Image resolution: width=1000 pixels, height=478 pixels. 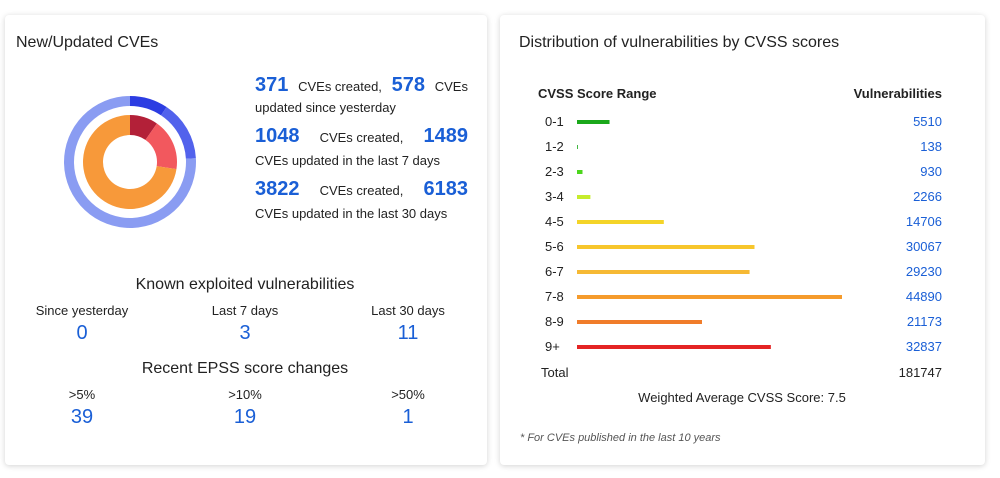 What do you see at coordinates (931, 146) in the screenshot?
I see `range-count: 138` at bounding box center [931, 146].